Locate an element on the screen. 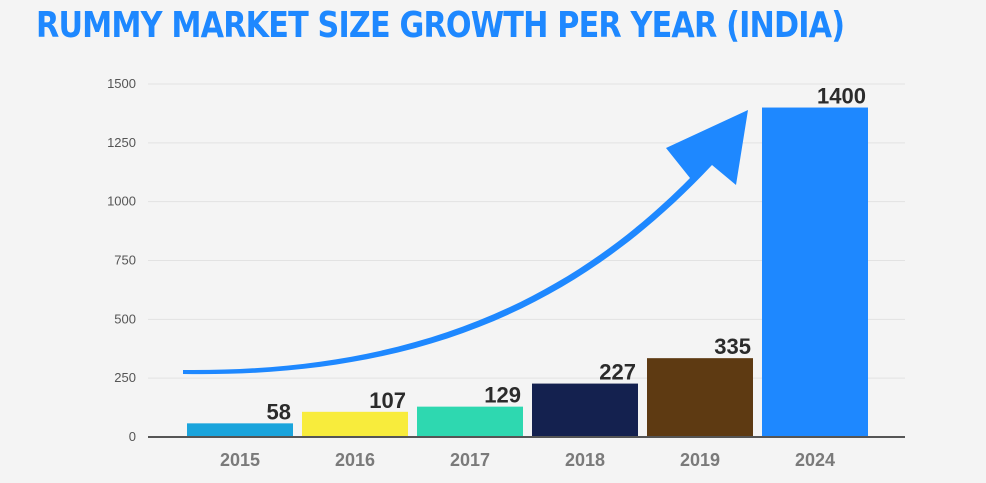  y-tick-label: 1250 is located at coordinates (121, 142).